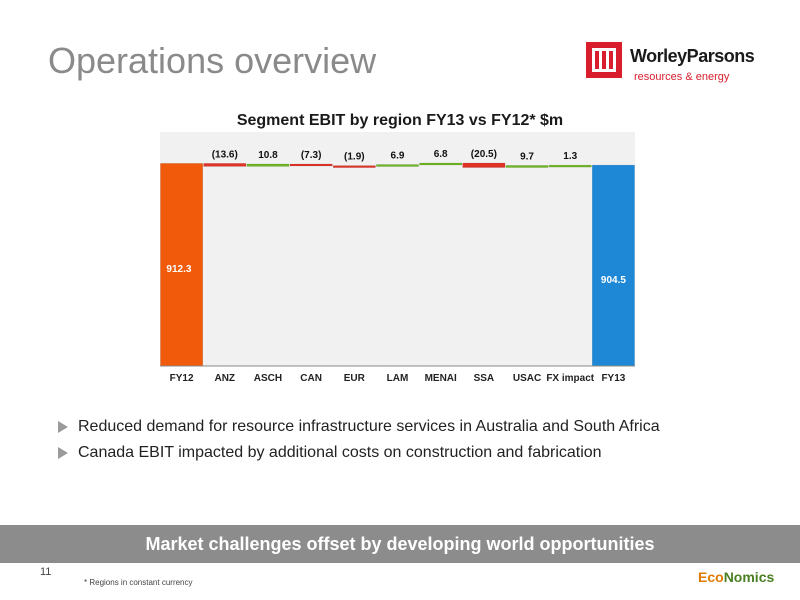  What do you see at coordinates (354, 166) in the screenshot?
I see `bar-eur` at bounding box center [354, 166].